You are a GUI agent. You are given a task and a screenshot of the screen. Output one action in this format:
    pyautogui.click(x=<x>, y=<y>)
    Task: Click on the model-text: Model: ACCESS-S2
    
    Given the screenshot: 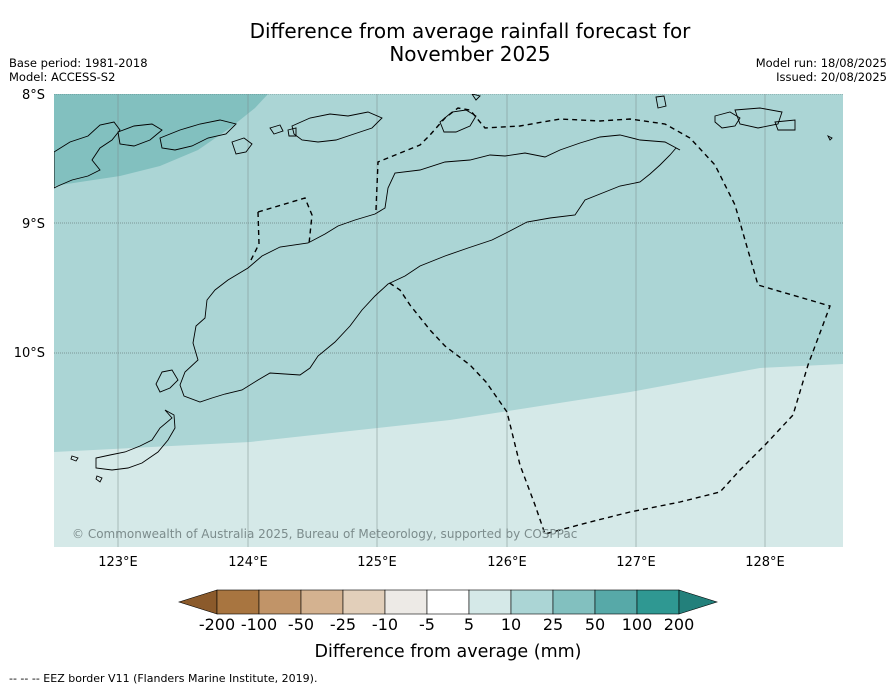 What is the action you would take?
    pyautogui.click(x=62, y=77)
    